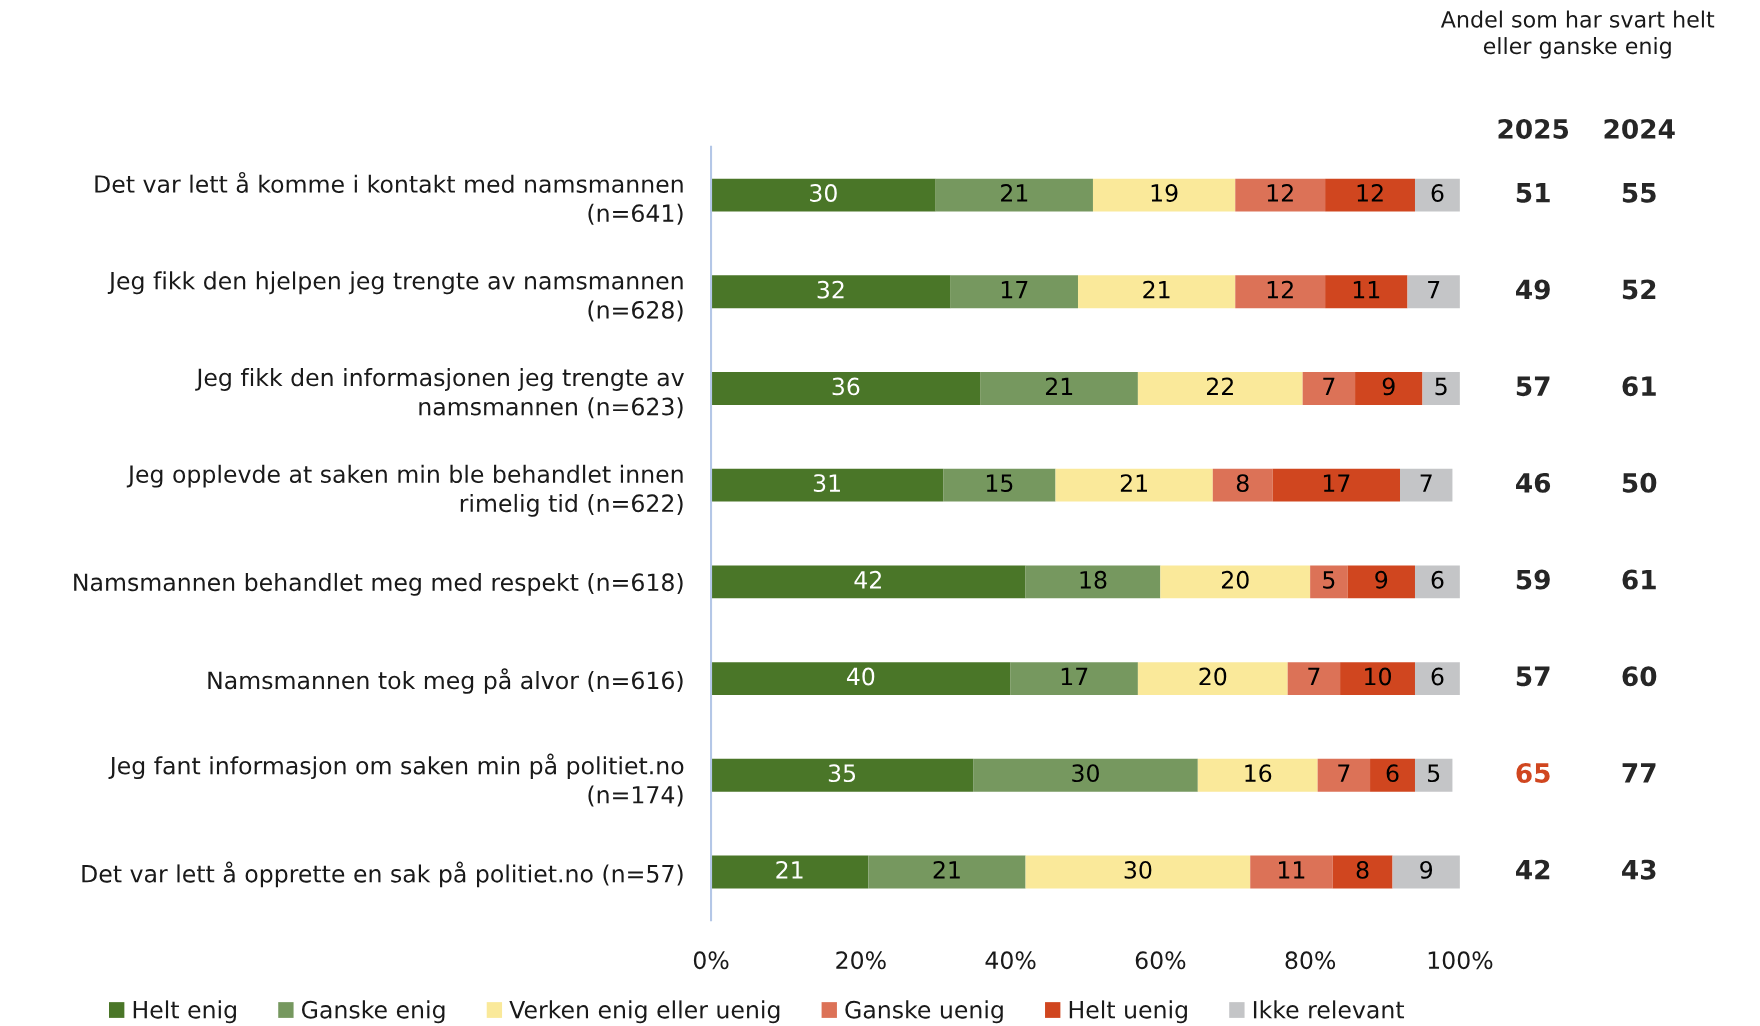 The height and width of the screenshot is (1026, 1760). I want to click on data-label: 18, so click(1093, 579).